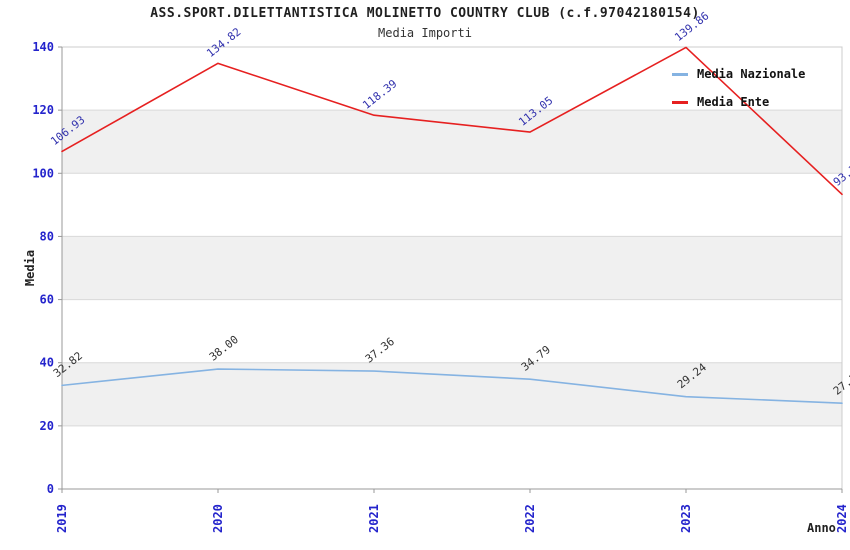 The width and height of the screenshot is (850, 550). I want to click on legend-swatch-media-ente-icon, so click(680, 102).